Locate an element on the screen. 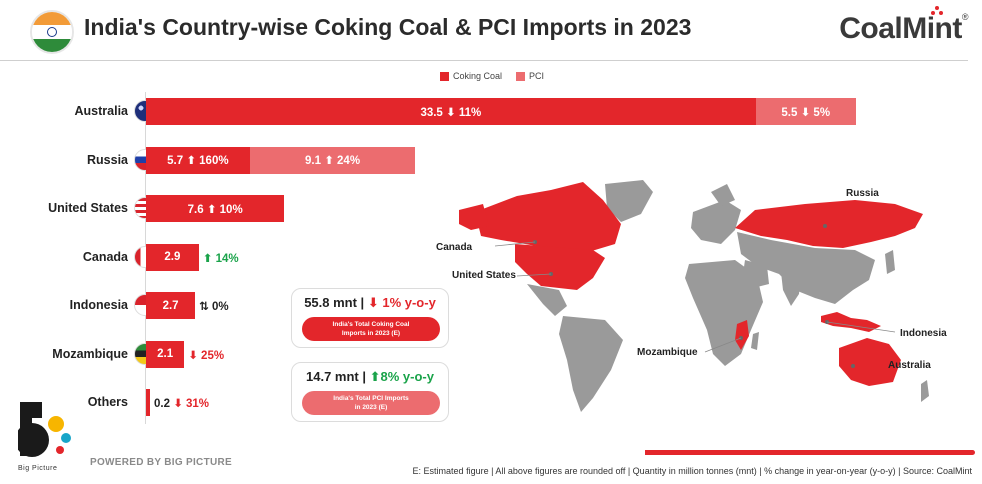 The image size is (982, 484). category-label-australia: Australia is located at coordinates (101, 111).